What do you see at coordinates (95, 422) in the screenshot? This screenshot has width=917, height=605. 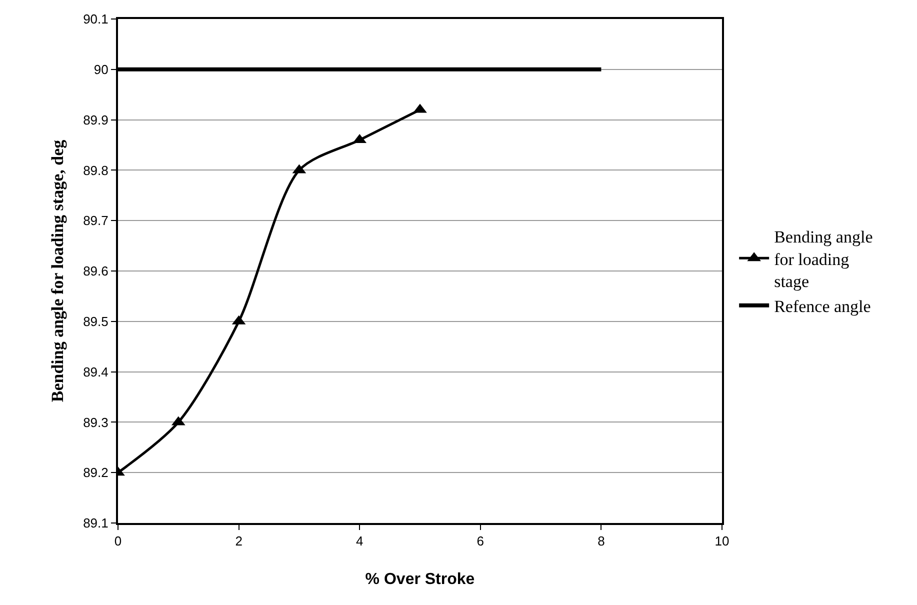 I see `y-tick-label: 89.3` at bounding box center [95, 422].